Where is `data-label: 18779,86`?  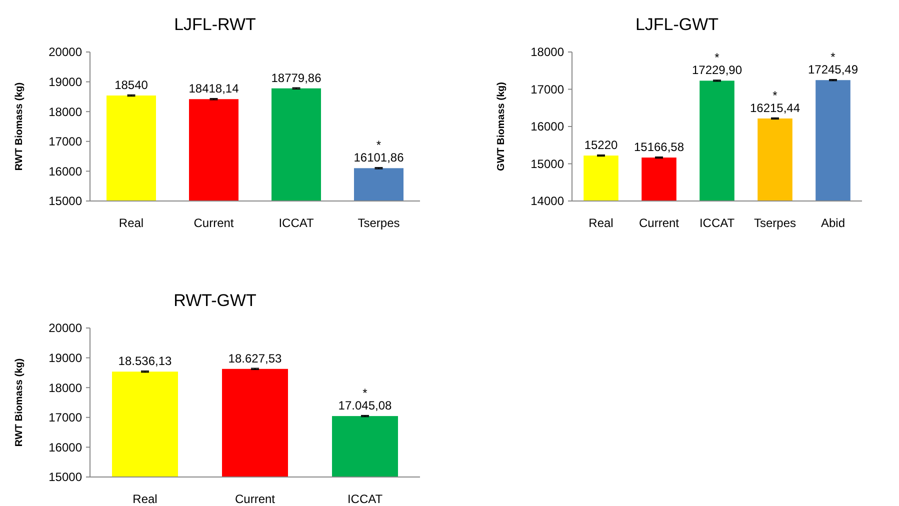 data-label: 18779,86 is located at coordinates (296, 77).